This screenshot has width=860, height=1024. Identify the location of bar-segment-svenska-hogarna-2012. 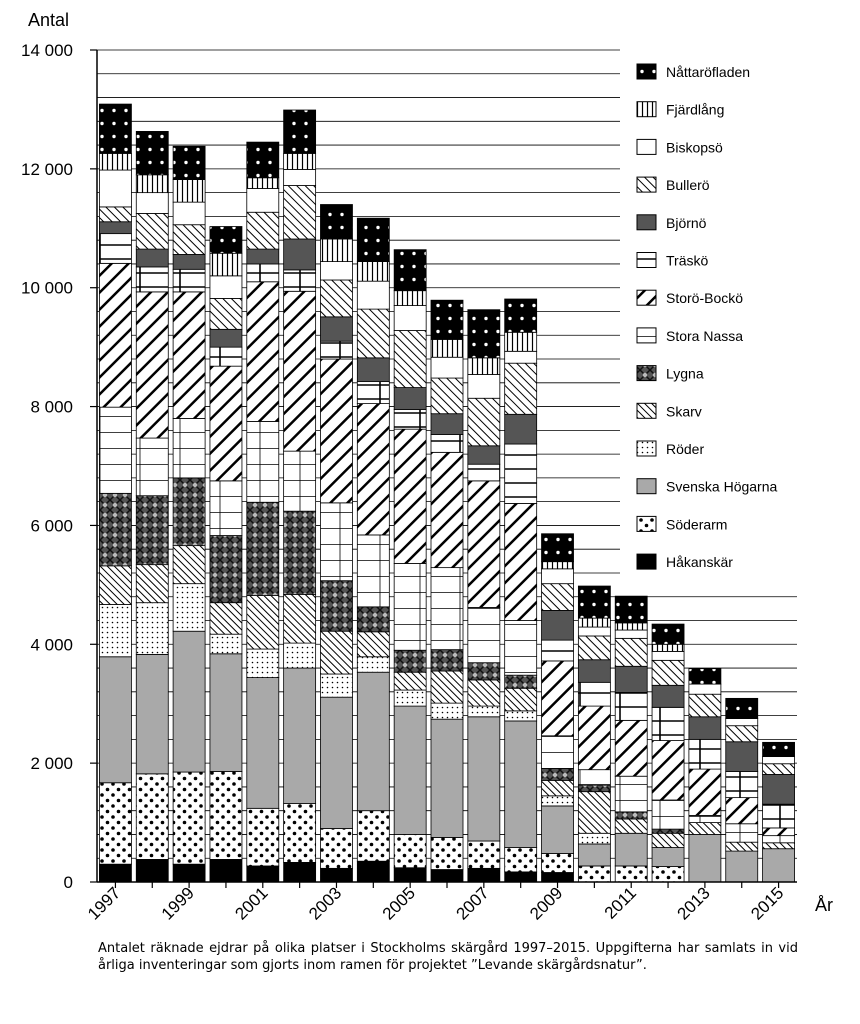
(668, 857).